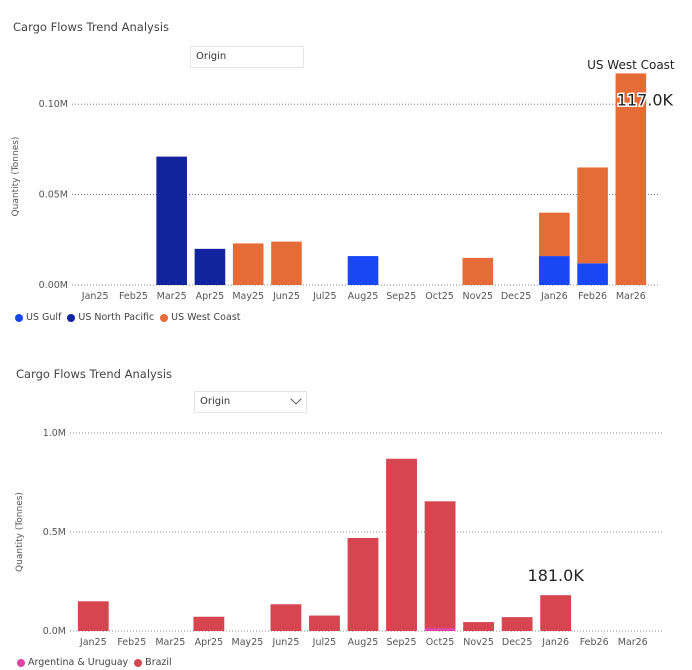 Image resolution: width=692 pixels, height=670 pixels. What do you see at coordinates (158, 662) in the screenshot?
I see `legend-label: Brazil` at bounding box center [158, 662].